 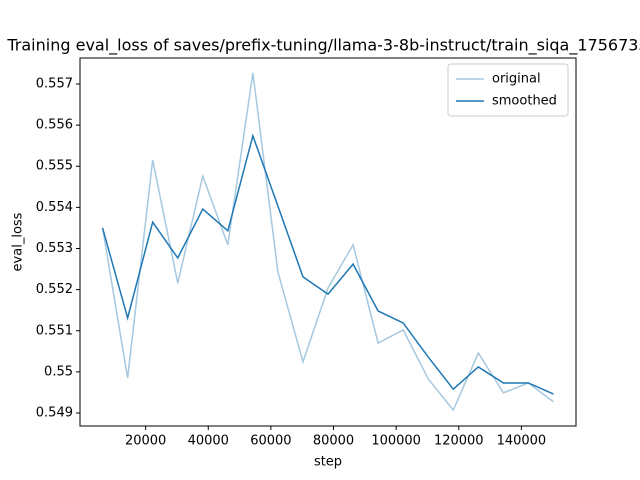 What do you see at coordinates (522, 441) in the screenshot?
I see `x-tick-label: 140000` at bounding box center [522, 441].